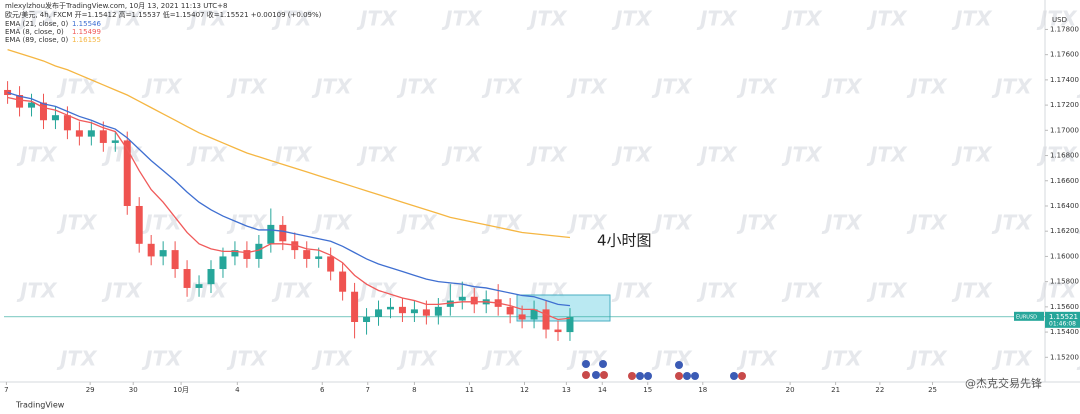 The height and width of the screenshot is (414, 1080). Describe the element at coordinates (647, 390) in the screenshot. I see `x-tick-label: 15` at that location.